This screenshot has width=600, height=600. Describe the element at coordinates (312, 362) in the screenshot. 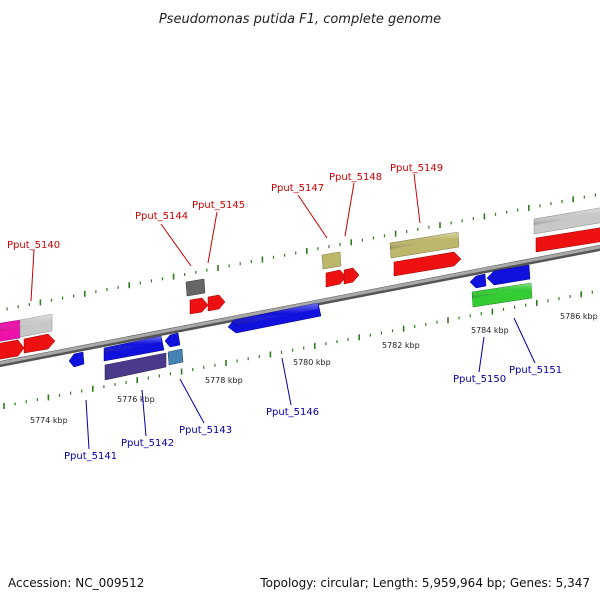

I see `tick-label-5780: 5780 kbp` at that location.